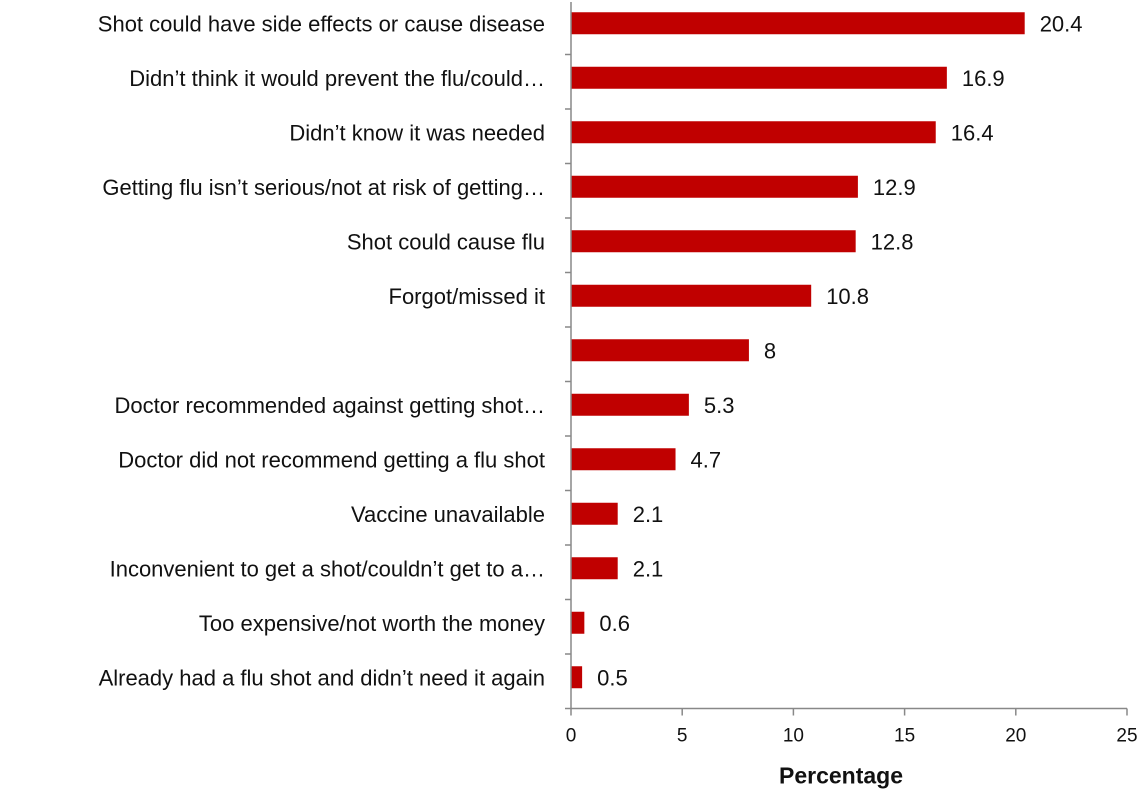 The width and height of the screenshot is (1142, 789). I want to click on value-label: 16.4, so click(972, 132).